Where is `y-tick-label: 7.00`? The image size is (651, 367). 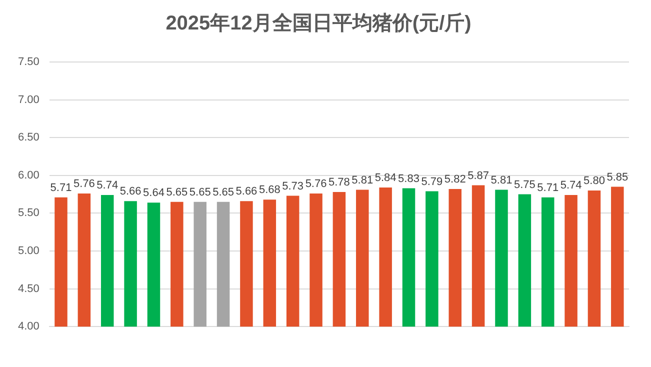 y-tick-label: 7.00 is located at coordinates (29, 100).